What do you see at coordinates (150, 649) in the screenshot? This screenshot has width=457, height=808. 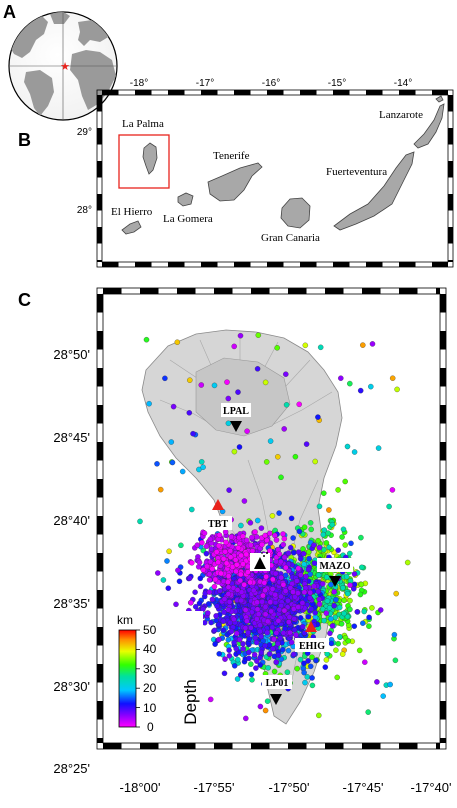 I see `colorbar-tick-label: 40` at bounding box center [150, 649].